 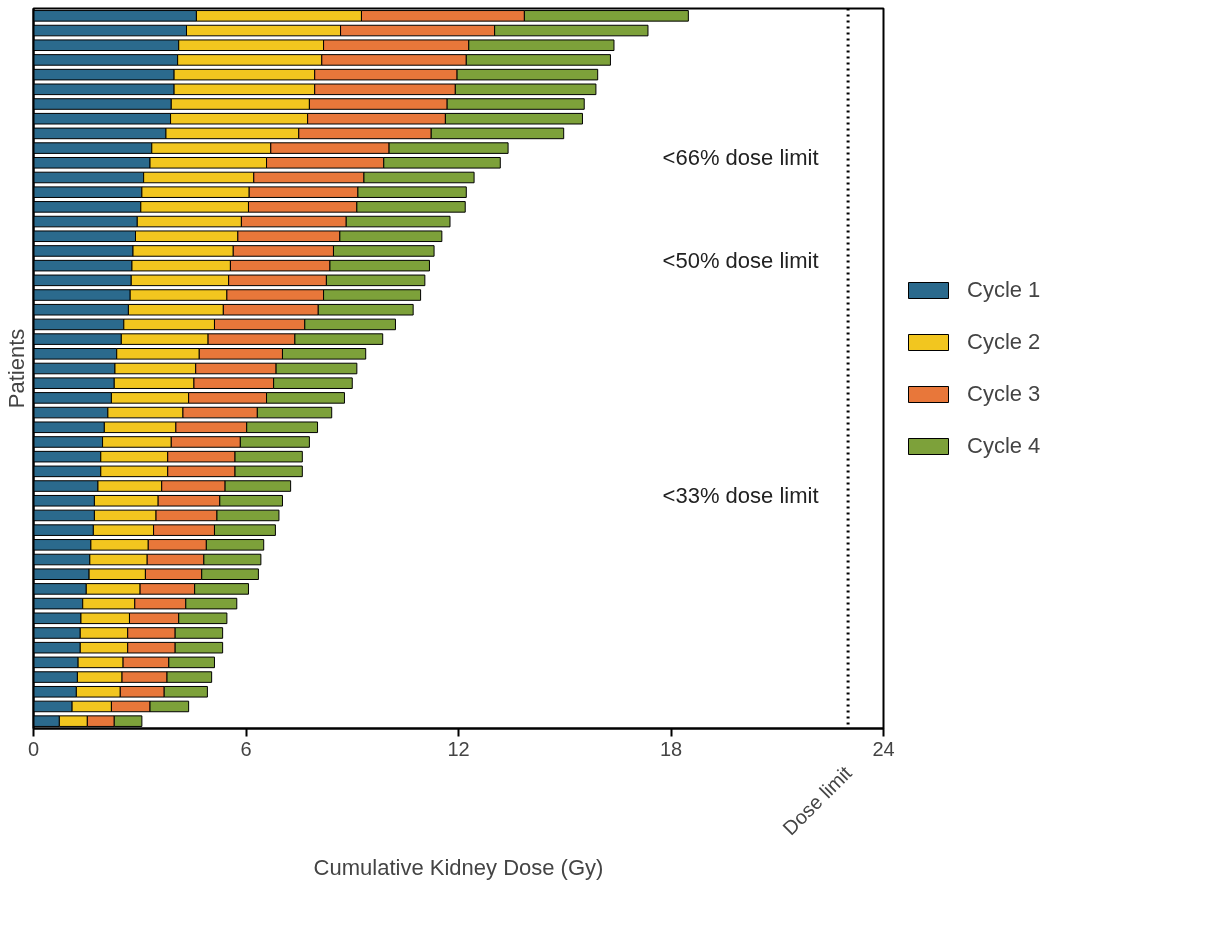 What do you see at coordinates (740, 261) in the screenshot?
I see `annotation: <50% dose limit` at bounding box center [740, 261].